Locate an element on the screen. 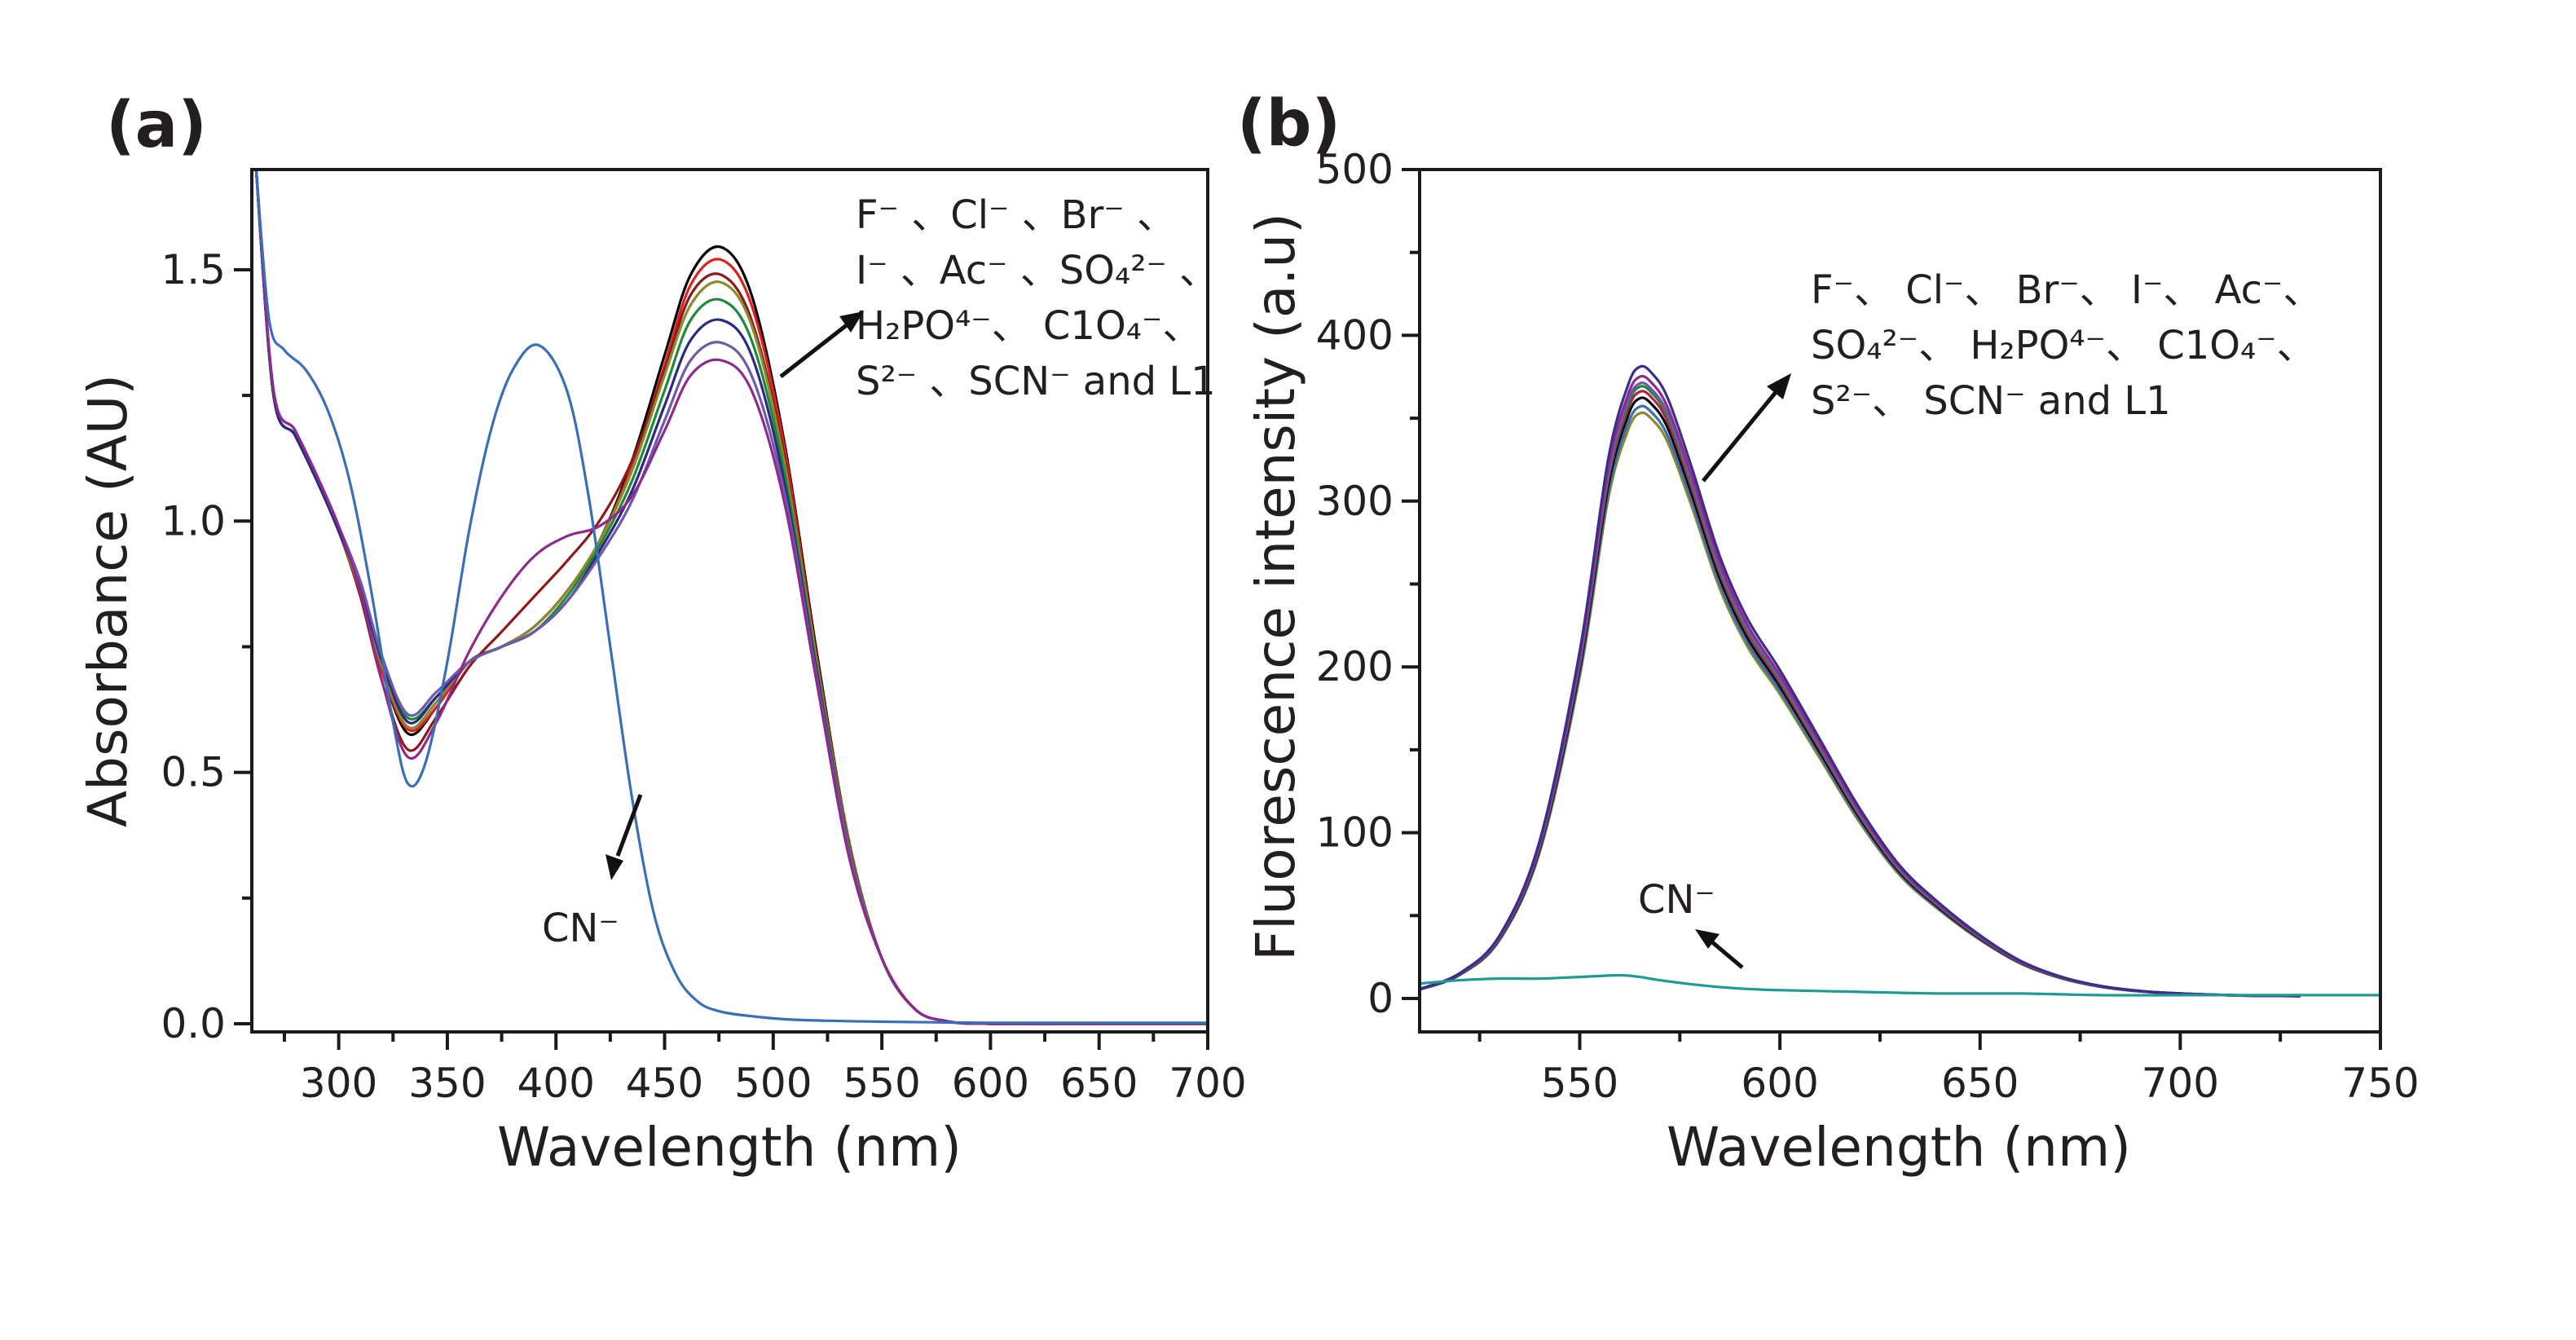 Image resolution: width=2576 pixels, height=1340 pixels. a-y-axis-title: Absorbance (AU) is located at coordinates (108, 600).